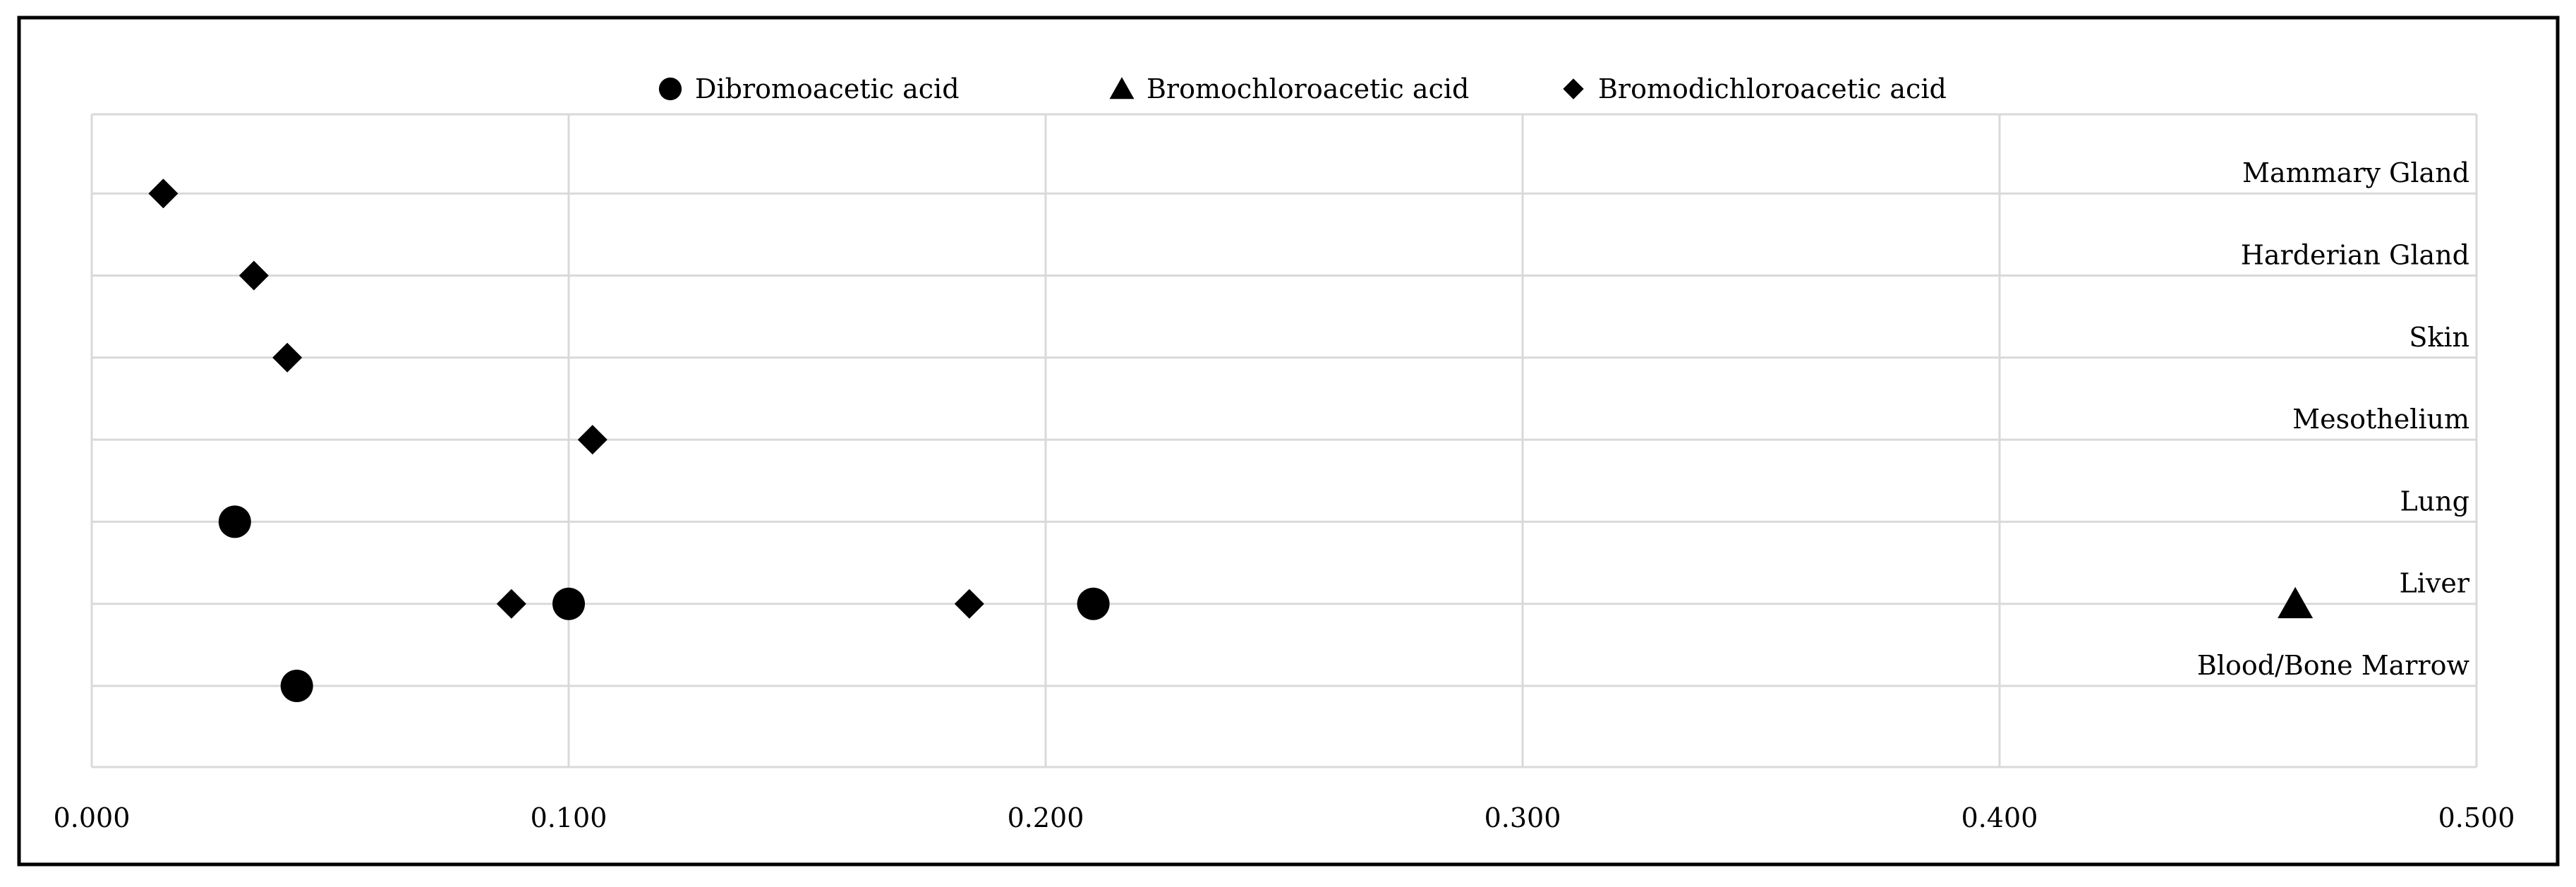 The height and width of the screenshot is (887, 2576). What do you see at coordinates (569, 817) in the screenshot?
I see `x-tick-label: 0.100` at bounding box center [569, 817].